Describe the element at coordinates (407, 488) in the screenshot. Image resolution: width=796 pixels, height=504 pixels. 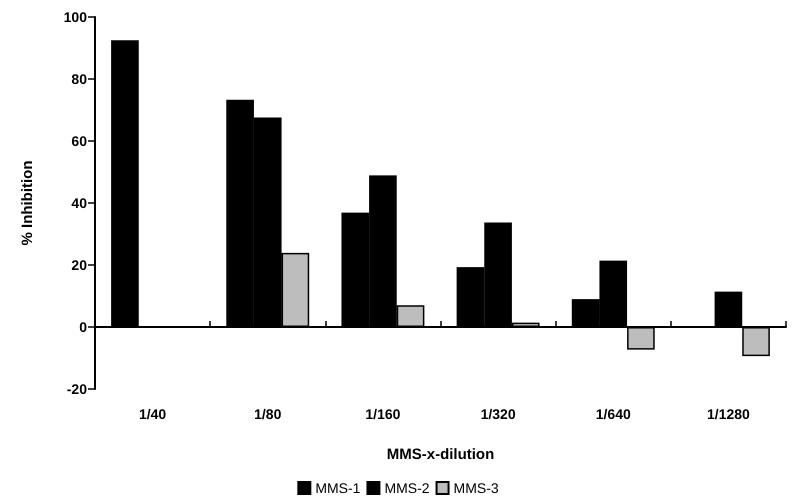
I see `legend-label: MMS-2` at that location.